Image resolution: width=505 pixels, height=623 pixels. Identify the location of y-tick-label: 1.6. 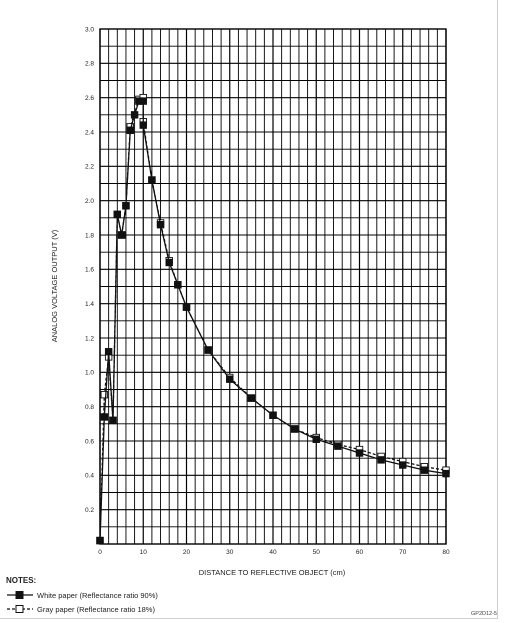
(89, 270).